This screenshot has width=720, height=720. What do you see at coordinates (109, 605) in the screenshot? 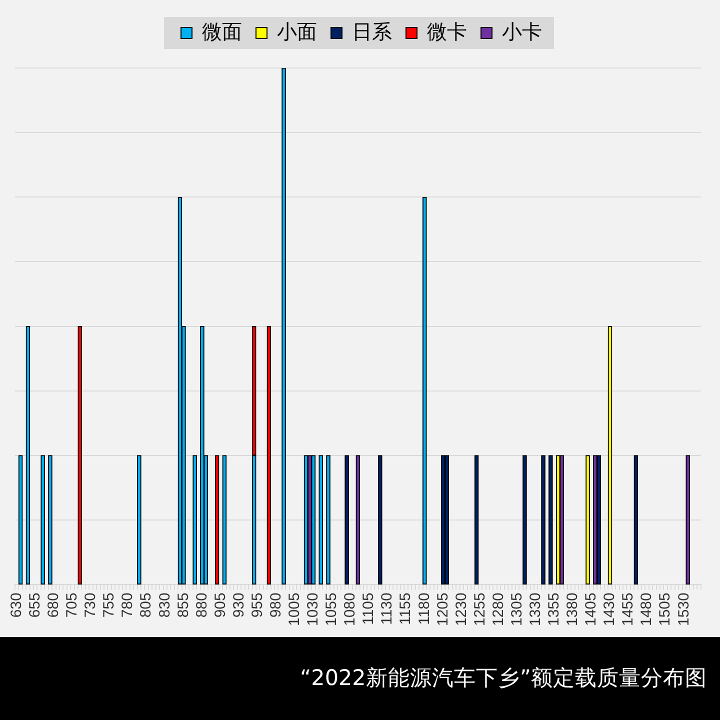
I see `x-tick-label: 755` at bounding box center [109, 605].